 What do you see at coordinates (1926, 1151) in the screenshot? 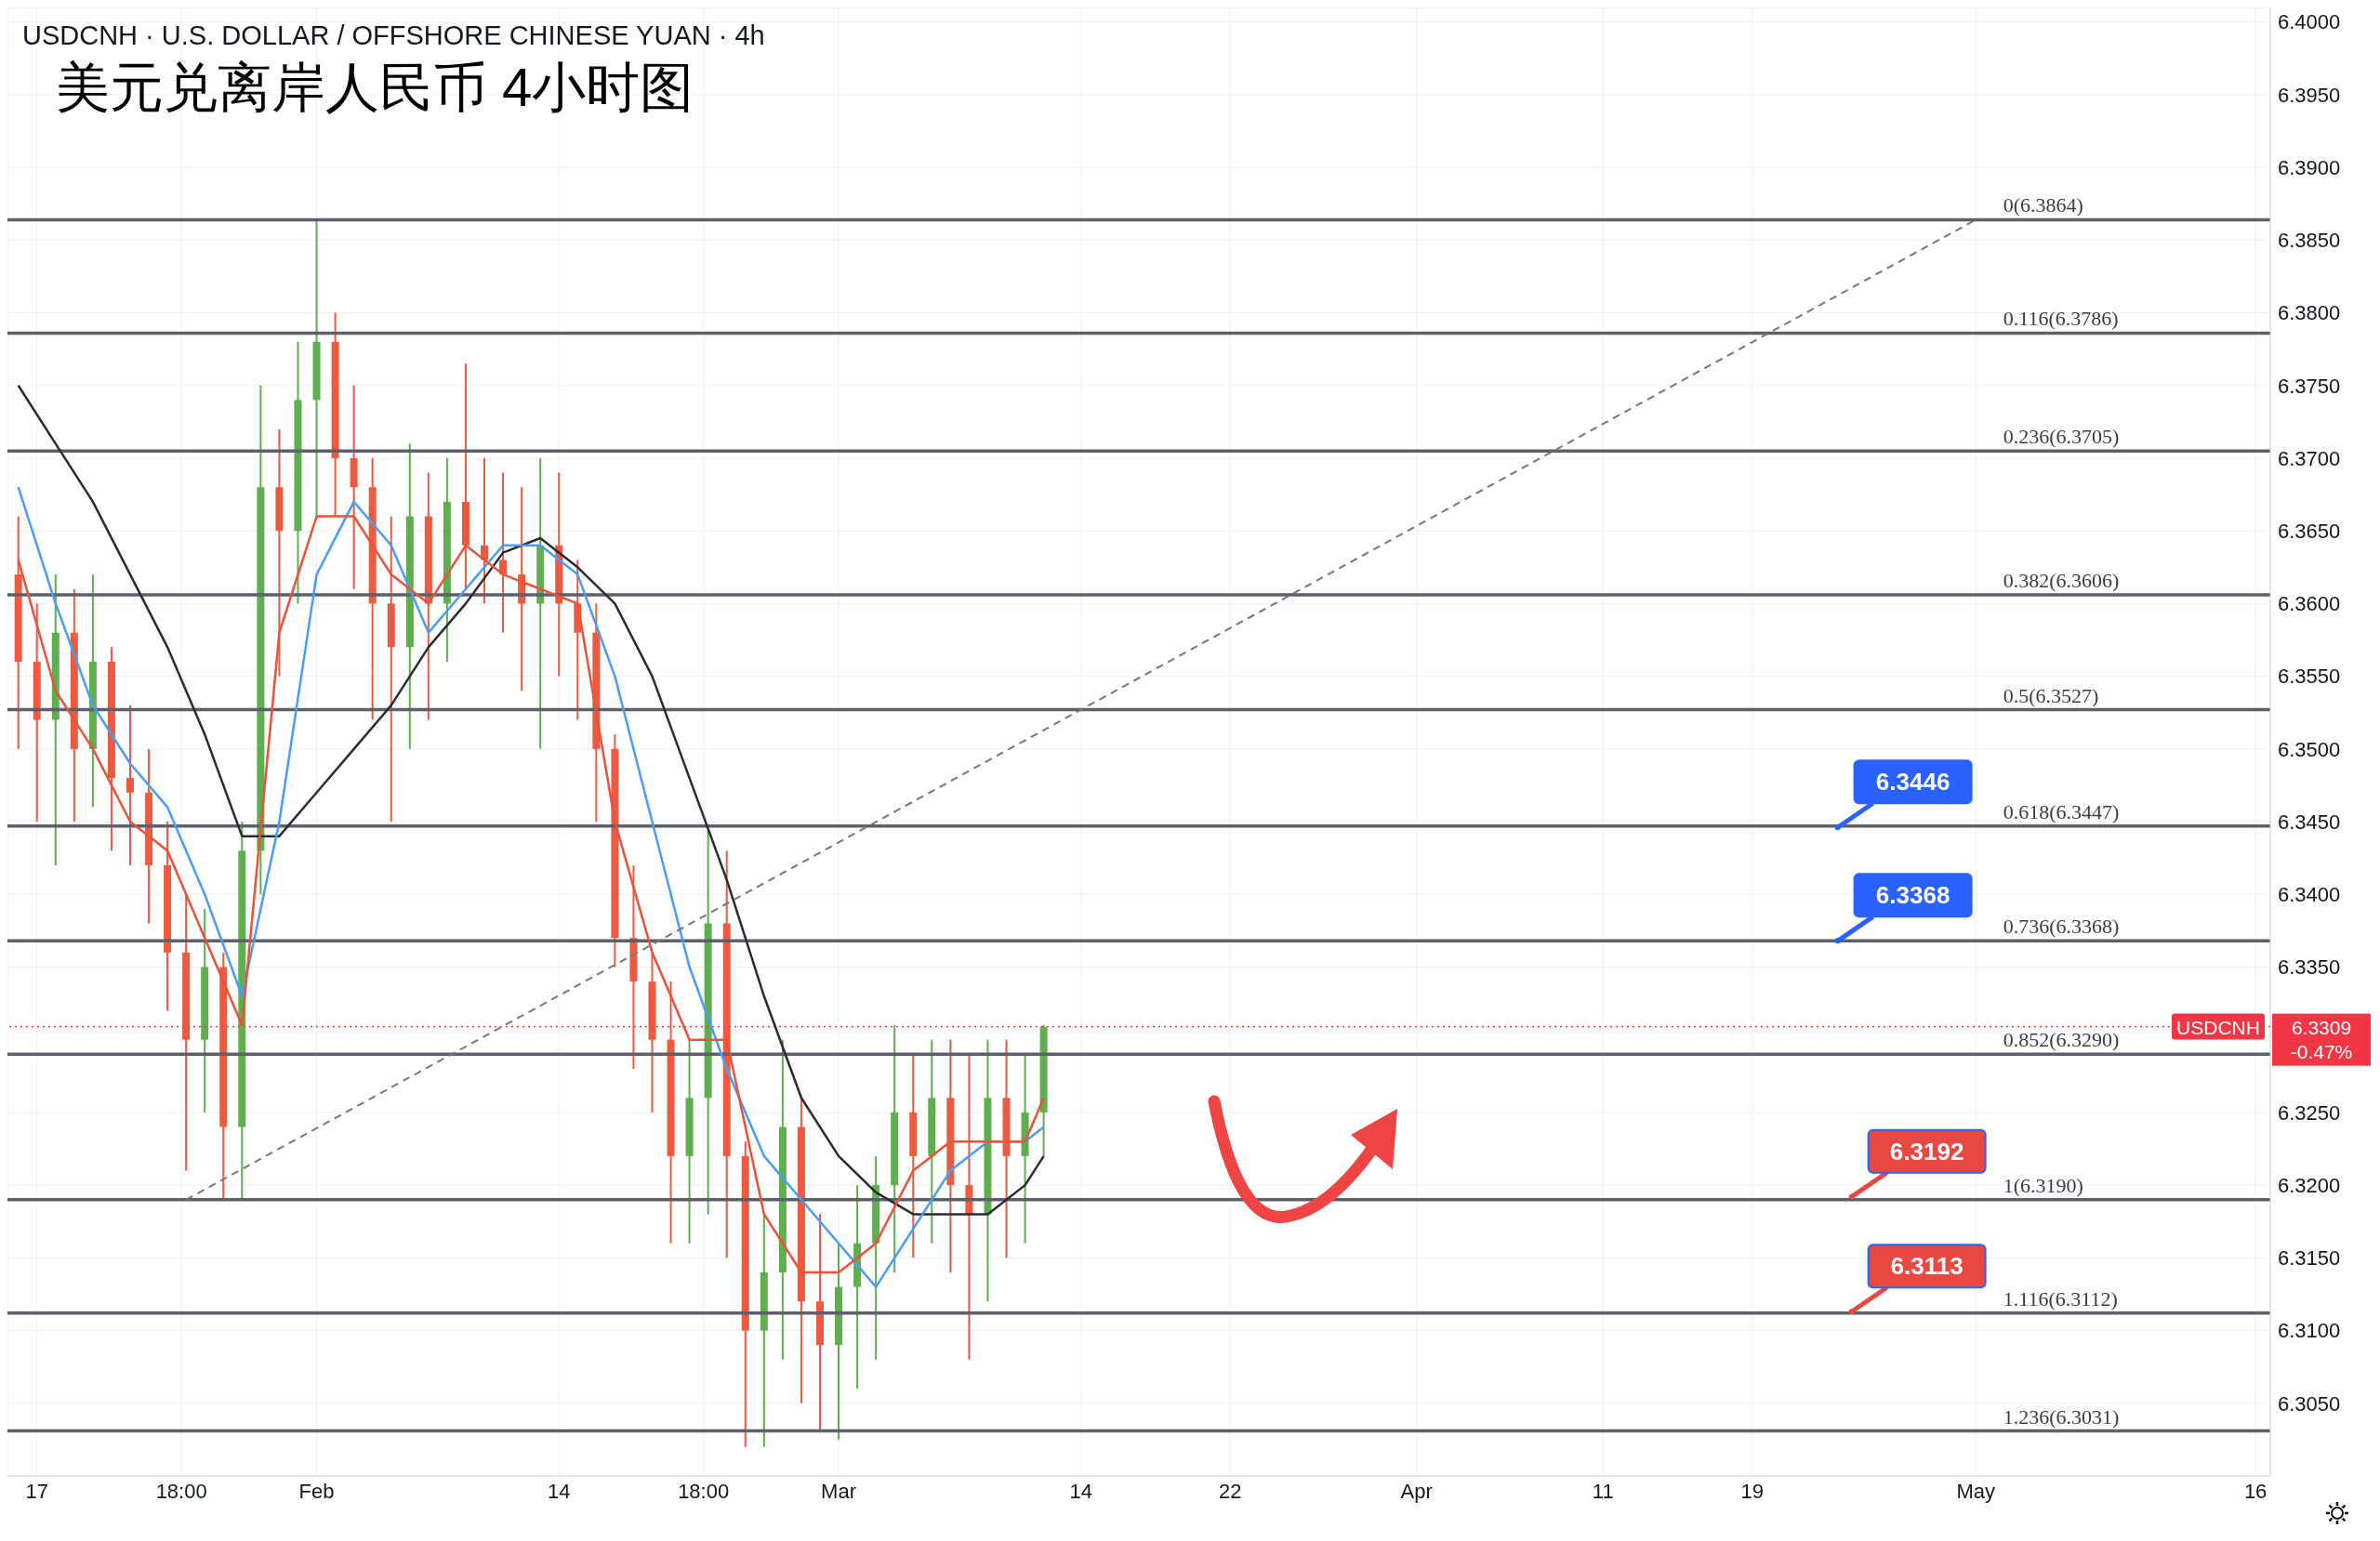
I see `annotation: 6.3192` at bounding box center [1926, 1151].